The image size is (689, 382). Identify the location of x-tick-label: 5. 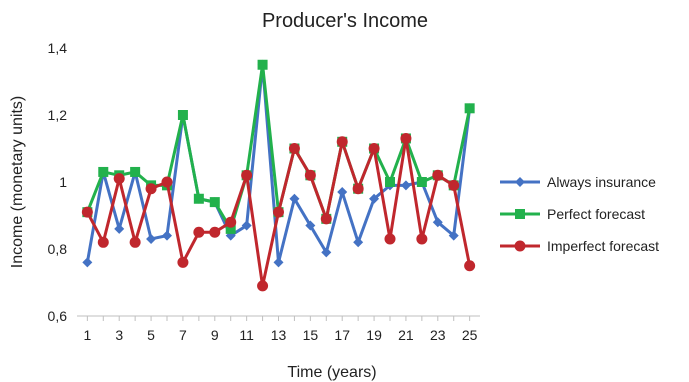
(151, 335).